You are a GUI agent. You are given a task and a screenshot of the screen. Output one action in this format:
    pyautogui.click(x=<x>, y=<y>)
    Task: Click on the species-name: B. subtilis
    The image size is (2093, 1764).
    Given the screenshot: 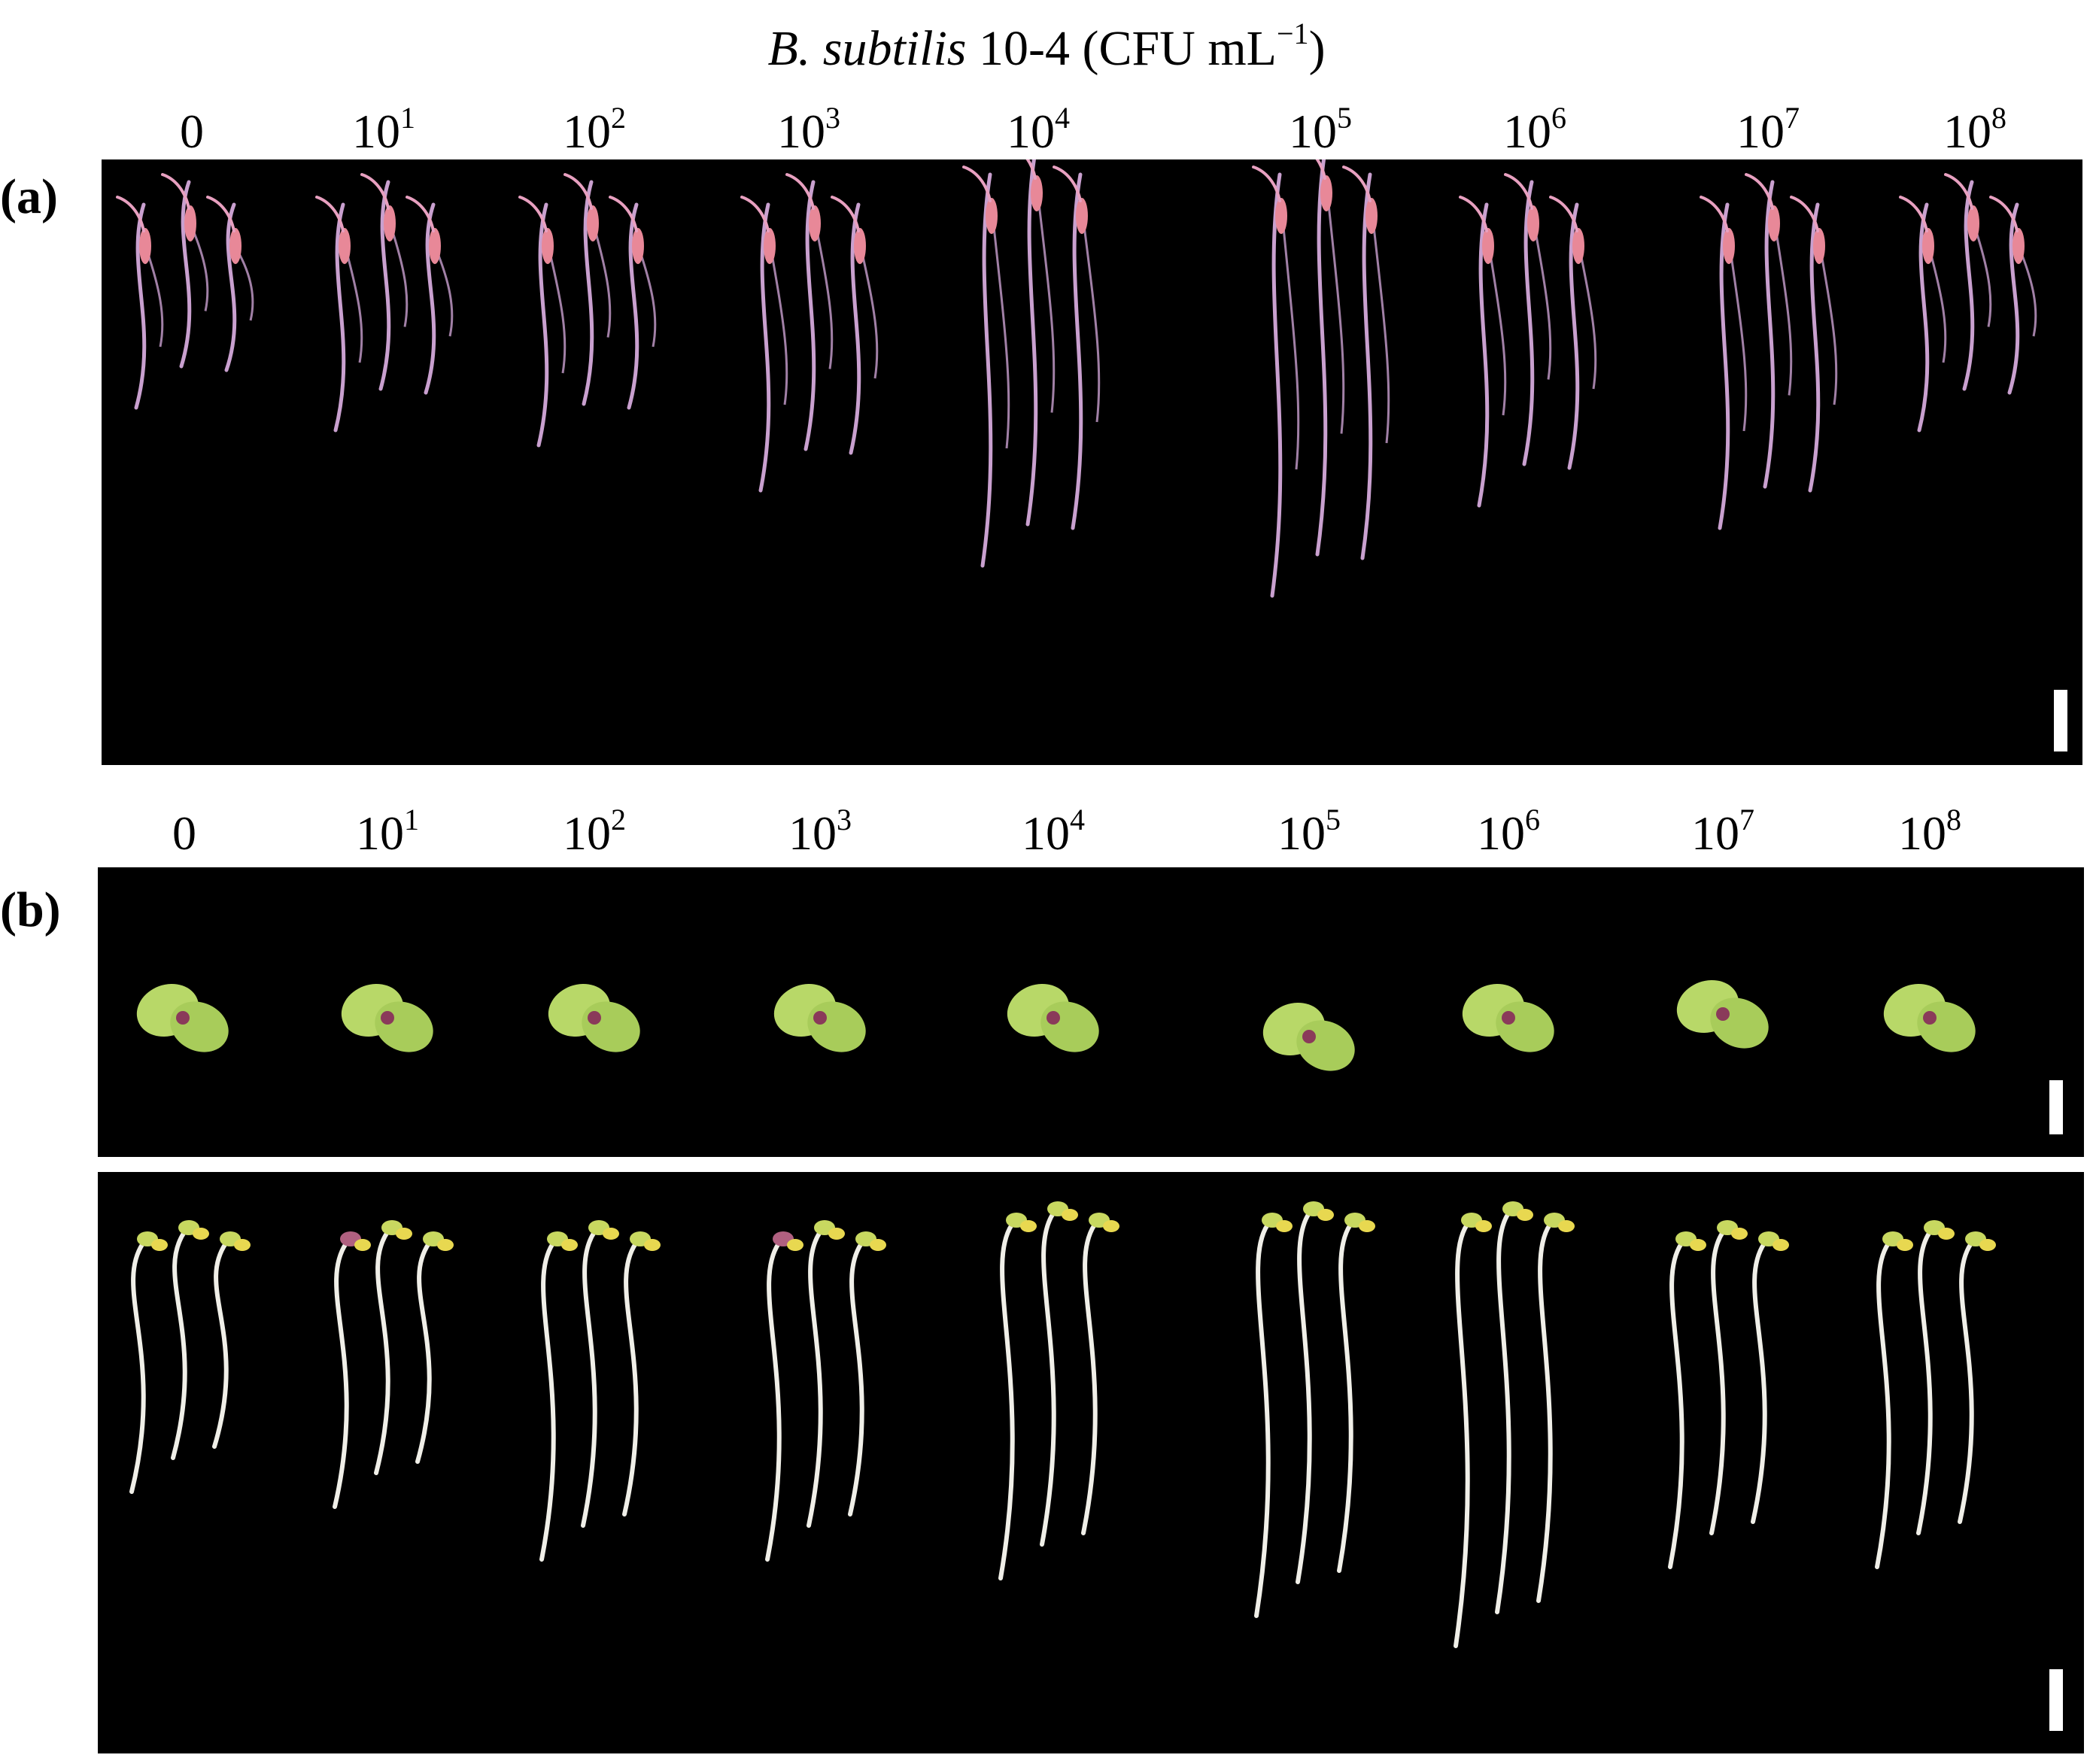 What is the action you would take?
    pyautogui.click(x=867, y=48)
    